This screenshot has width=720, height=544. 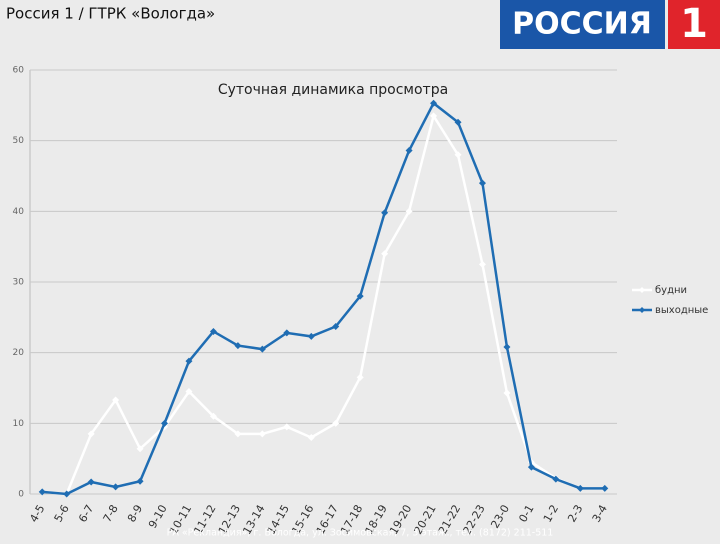 What do you see at coordinates (333, 90) in the screenshot?
I see `chart-title: Суточная динамика просмотра` at bounding box center [333, 90].